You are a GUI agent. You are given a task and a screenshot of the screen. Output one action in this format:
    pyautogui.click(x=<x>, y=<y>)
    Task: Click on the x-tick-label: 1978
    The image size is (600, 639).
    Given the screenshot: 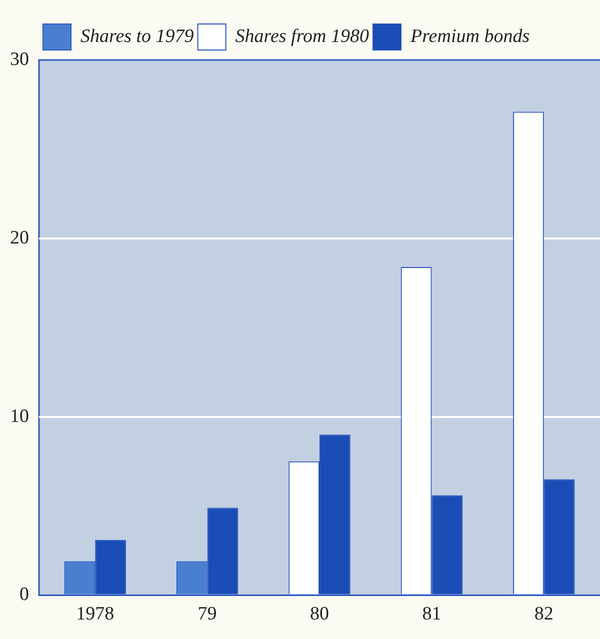 What is the action you would take?
    pyautogui.click(x=95, y=614)
    